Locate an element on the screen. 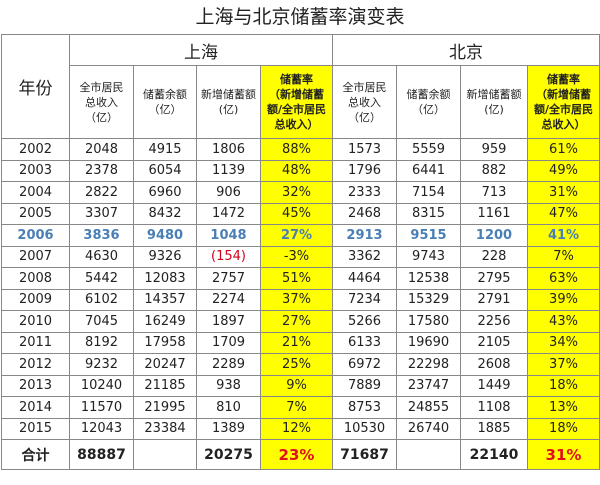 This screenshot has width=600, height=485. beijing-new-savings-cell: 713 is located at coordinates (494, 192).